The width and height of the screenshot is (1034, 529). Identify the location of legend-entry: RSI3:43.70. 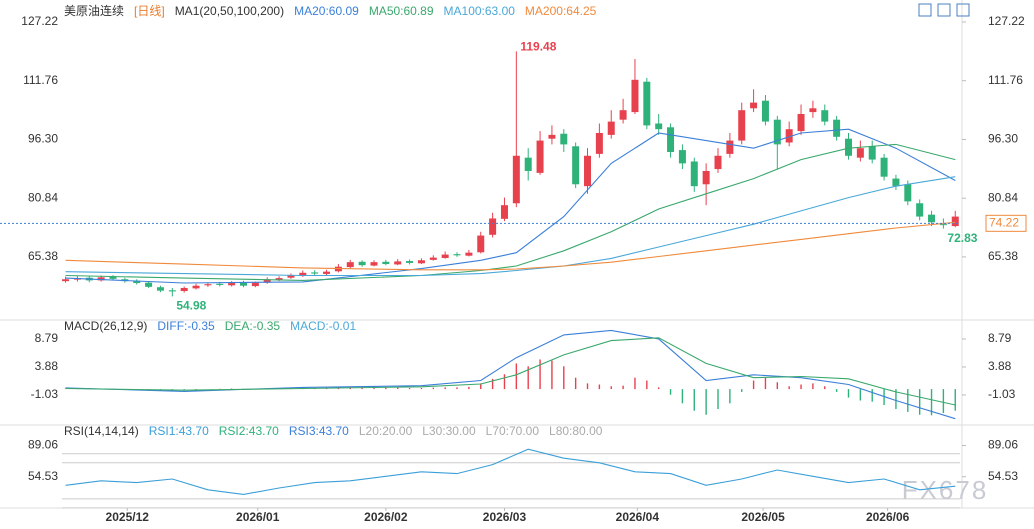
(319, 431).